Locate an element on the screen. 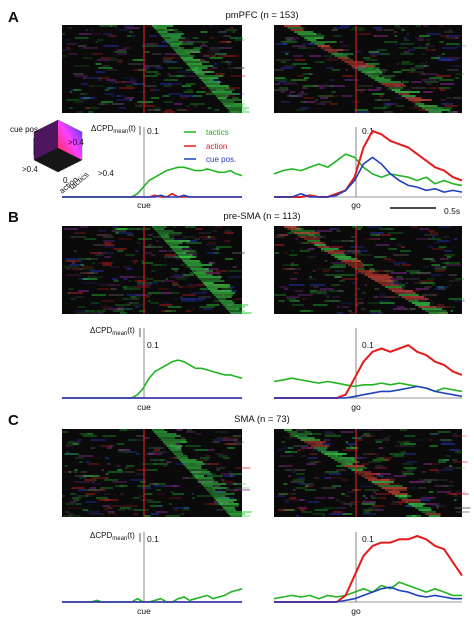 Image resolution: width=474 pixels, height=630 pixels. panel-a-lines-cue is located at coordinates (152, 162).